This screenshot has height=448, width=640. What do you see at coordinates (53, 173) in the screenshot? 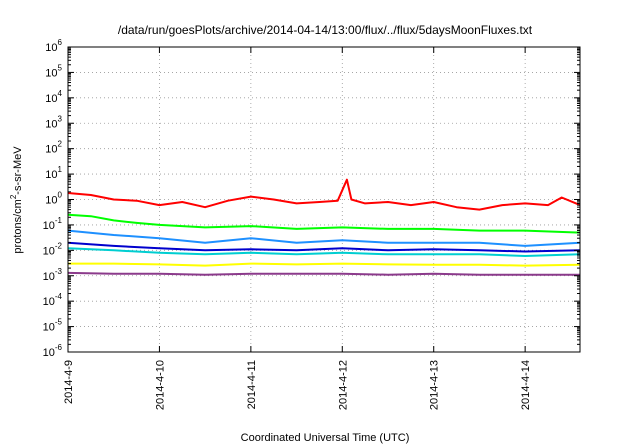
I see `y-tick-label: 10¹` at bounding box center [53, 173].